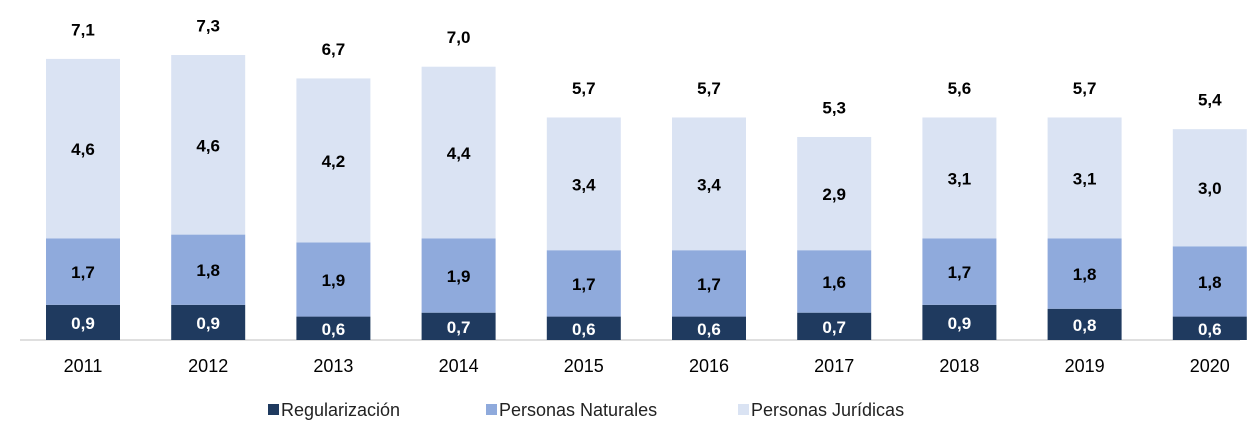  What do you see at coordinates (578, 410) in the screenshot?
I see `legend-label: Personas Naturales` at bounding box center [578, 410].